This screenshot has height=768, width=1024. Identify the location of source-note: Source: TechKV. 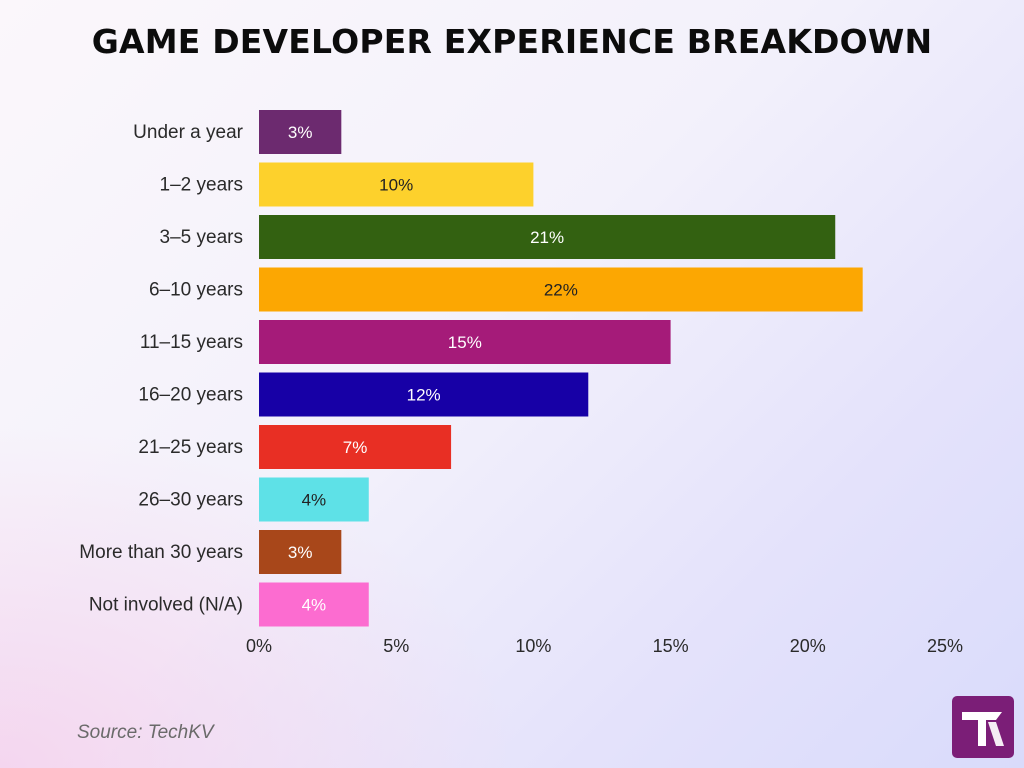
(145, 732).